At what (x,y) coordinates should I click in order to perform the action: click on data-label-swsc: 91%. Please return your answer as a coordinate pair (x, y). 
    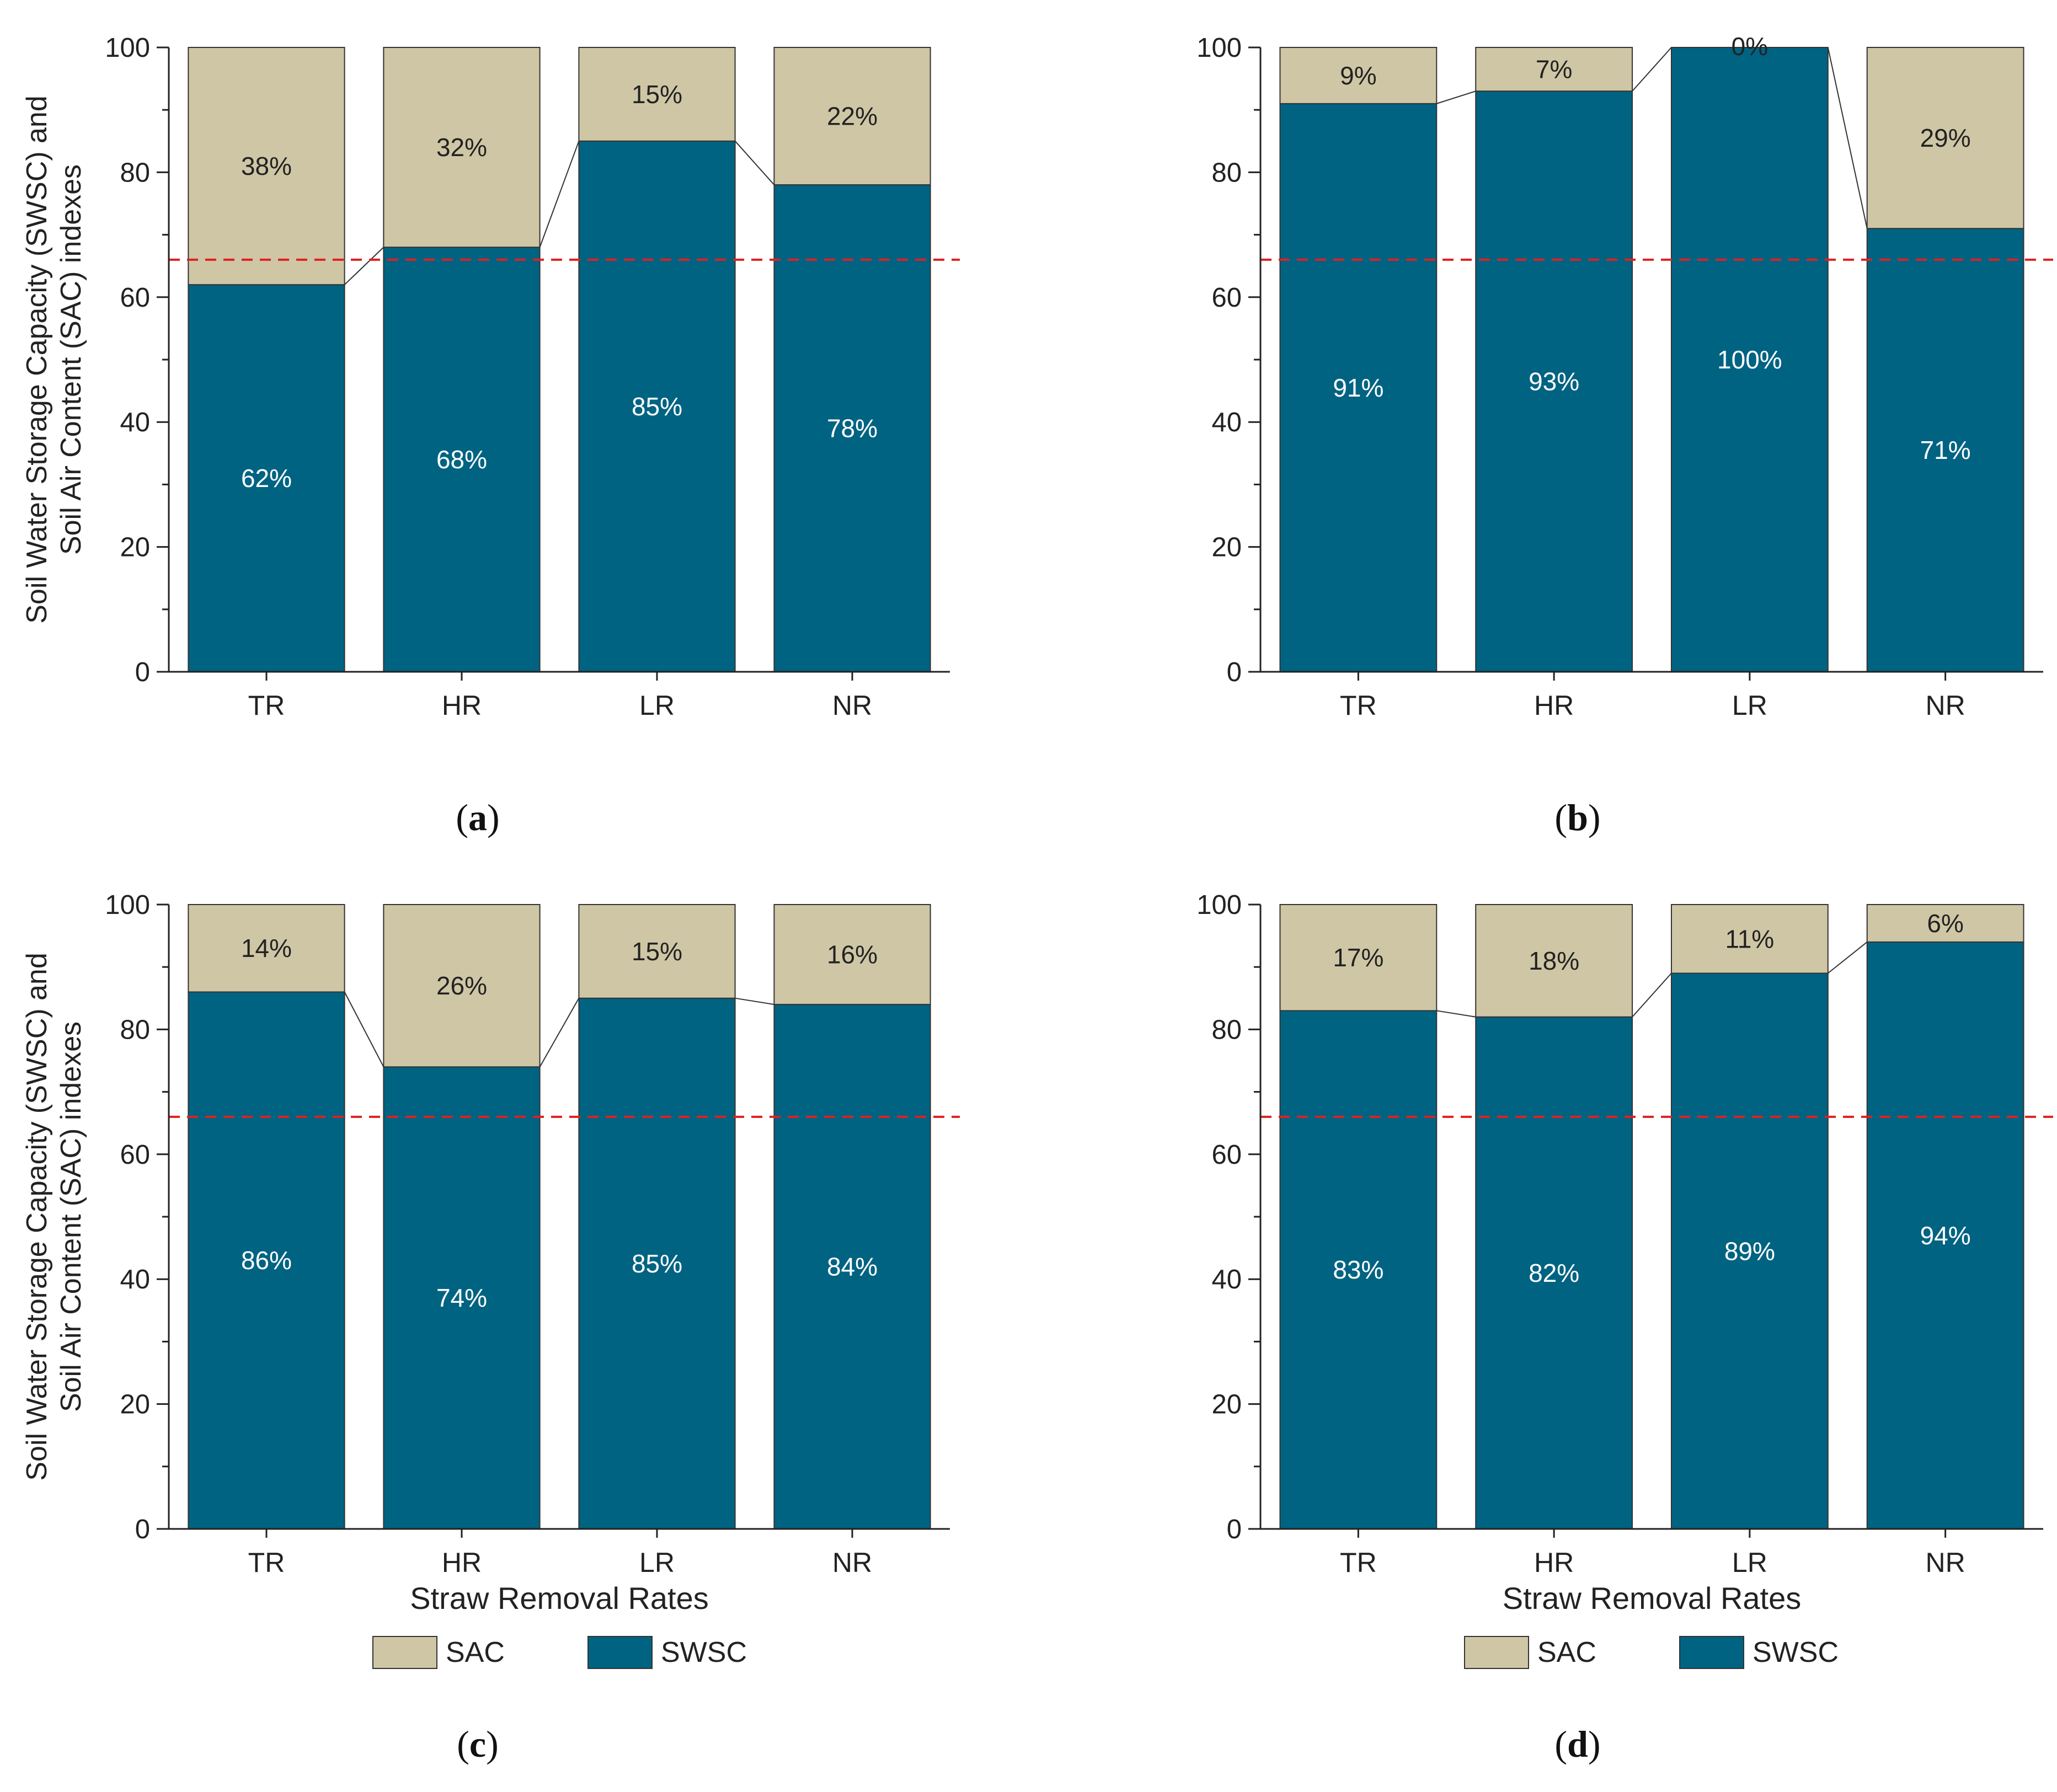
    Looking at the image, I should click on (1358, 387).